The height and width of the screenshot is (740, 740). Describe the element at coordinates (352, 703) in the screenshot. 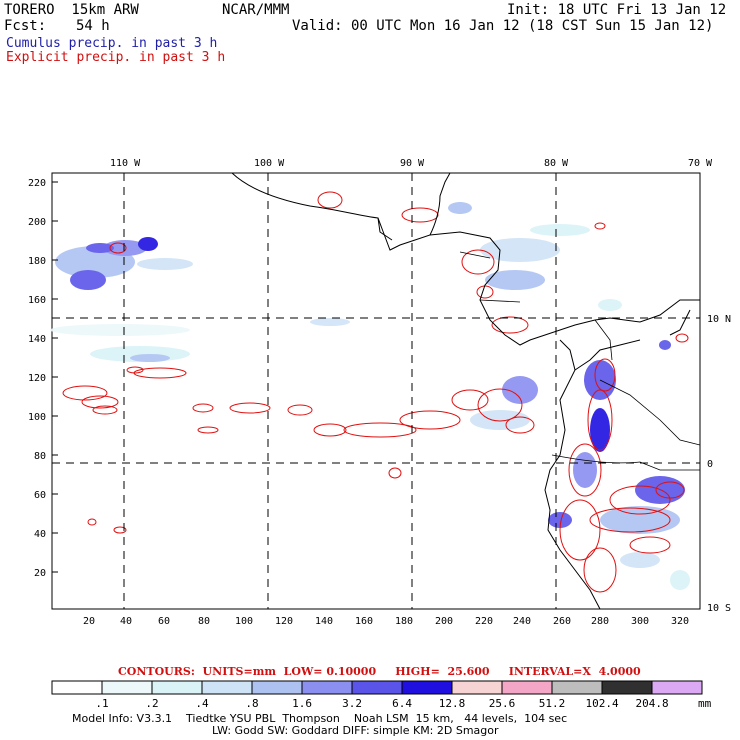

I see `colorbar-label: 3.2` at that location.